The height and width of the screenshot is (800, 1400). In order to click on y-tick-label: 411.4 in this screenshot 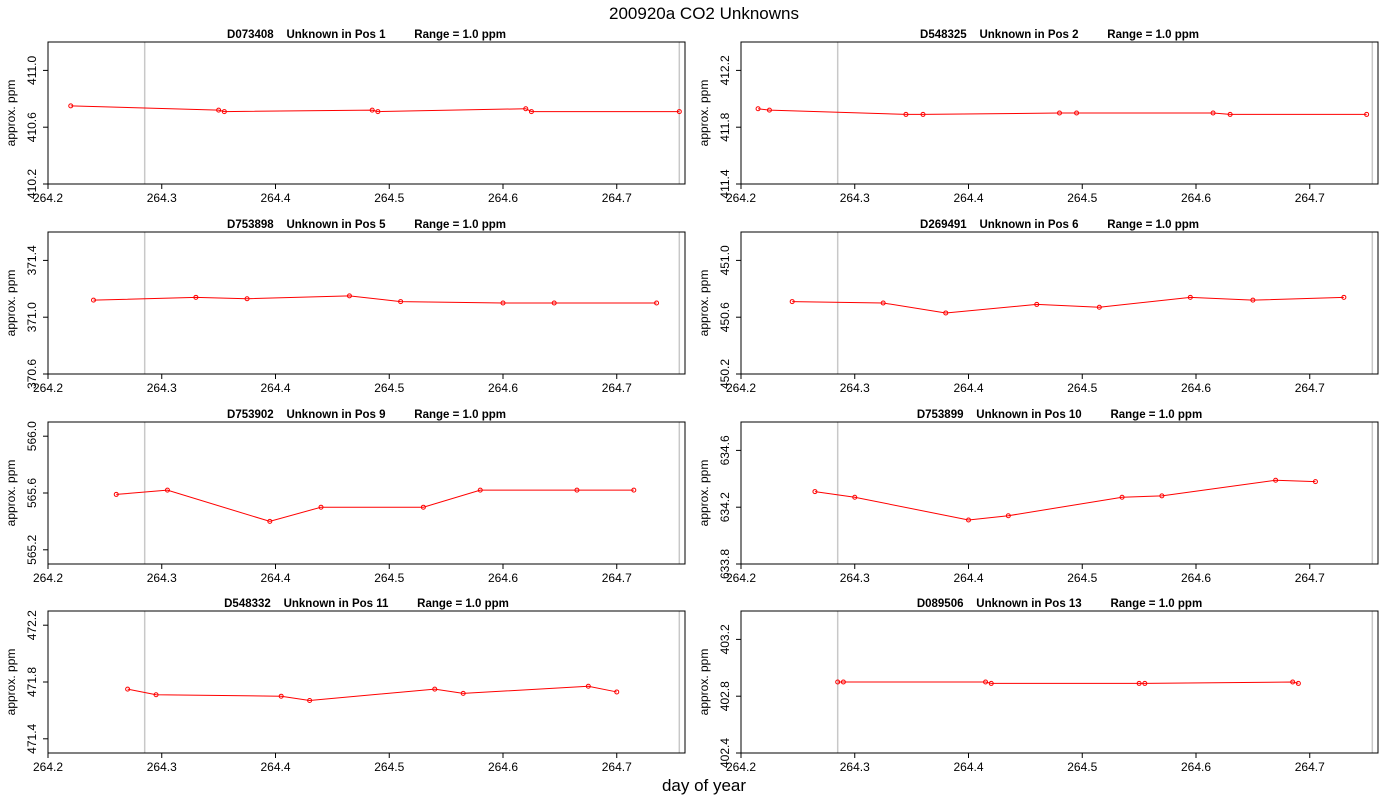, I will do `click(725, 183)`.